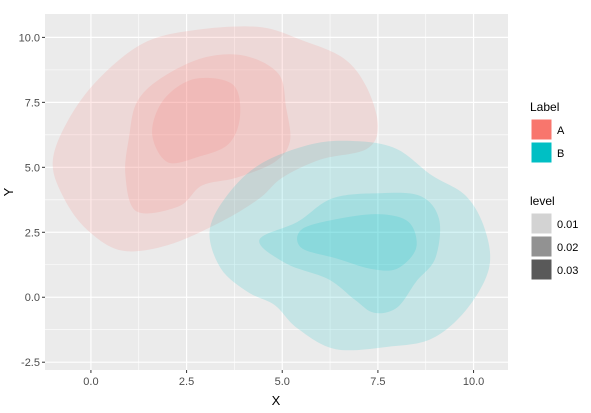  Describe the element at coordinates (8, 191) in the screenshot. I see `y-axis-title: Y` at that location.